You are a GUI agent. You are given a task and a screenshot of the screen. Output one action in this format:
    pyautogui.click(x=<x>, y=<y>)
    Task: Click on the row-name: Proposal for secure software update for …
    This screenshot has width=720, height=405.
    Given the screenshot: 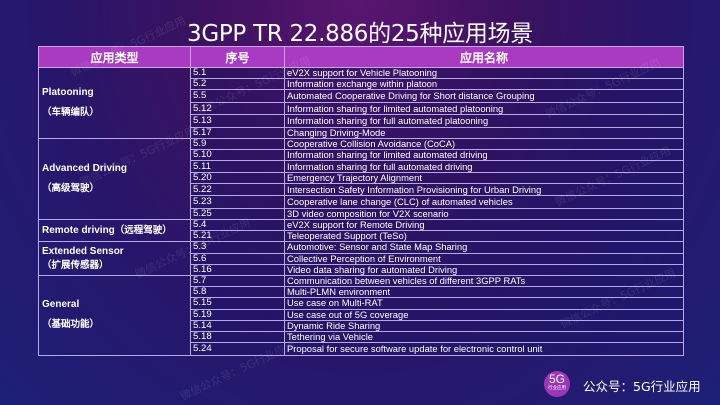 What is the action you would take?
    pyautogui.click(x=484, y=349)
    